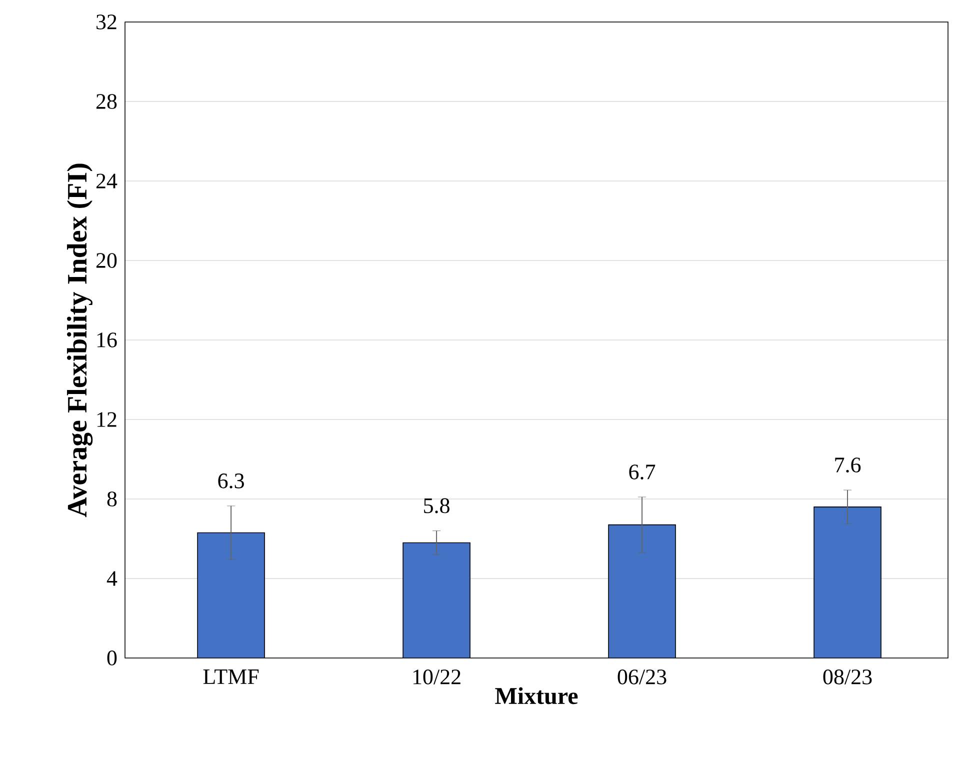  What do you see at coordinates (112, 499) in the screenshot?
I see `y-tick-label: 8` at bounding box center [112, 499].